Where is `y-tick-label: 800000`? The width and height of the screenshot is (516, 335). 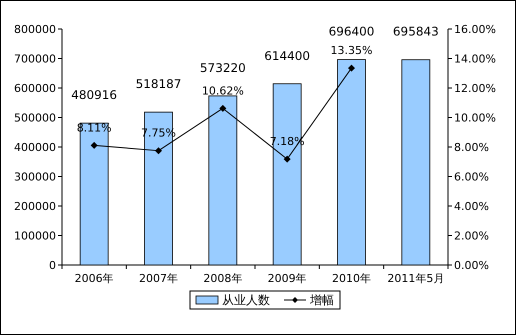
y-tick-label: 800000 is located at coordinates (35, 29).